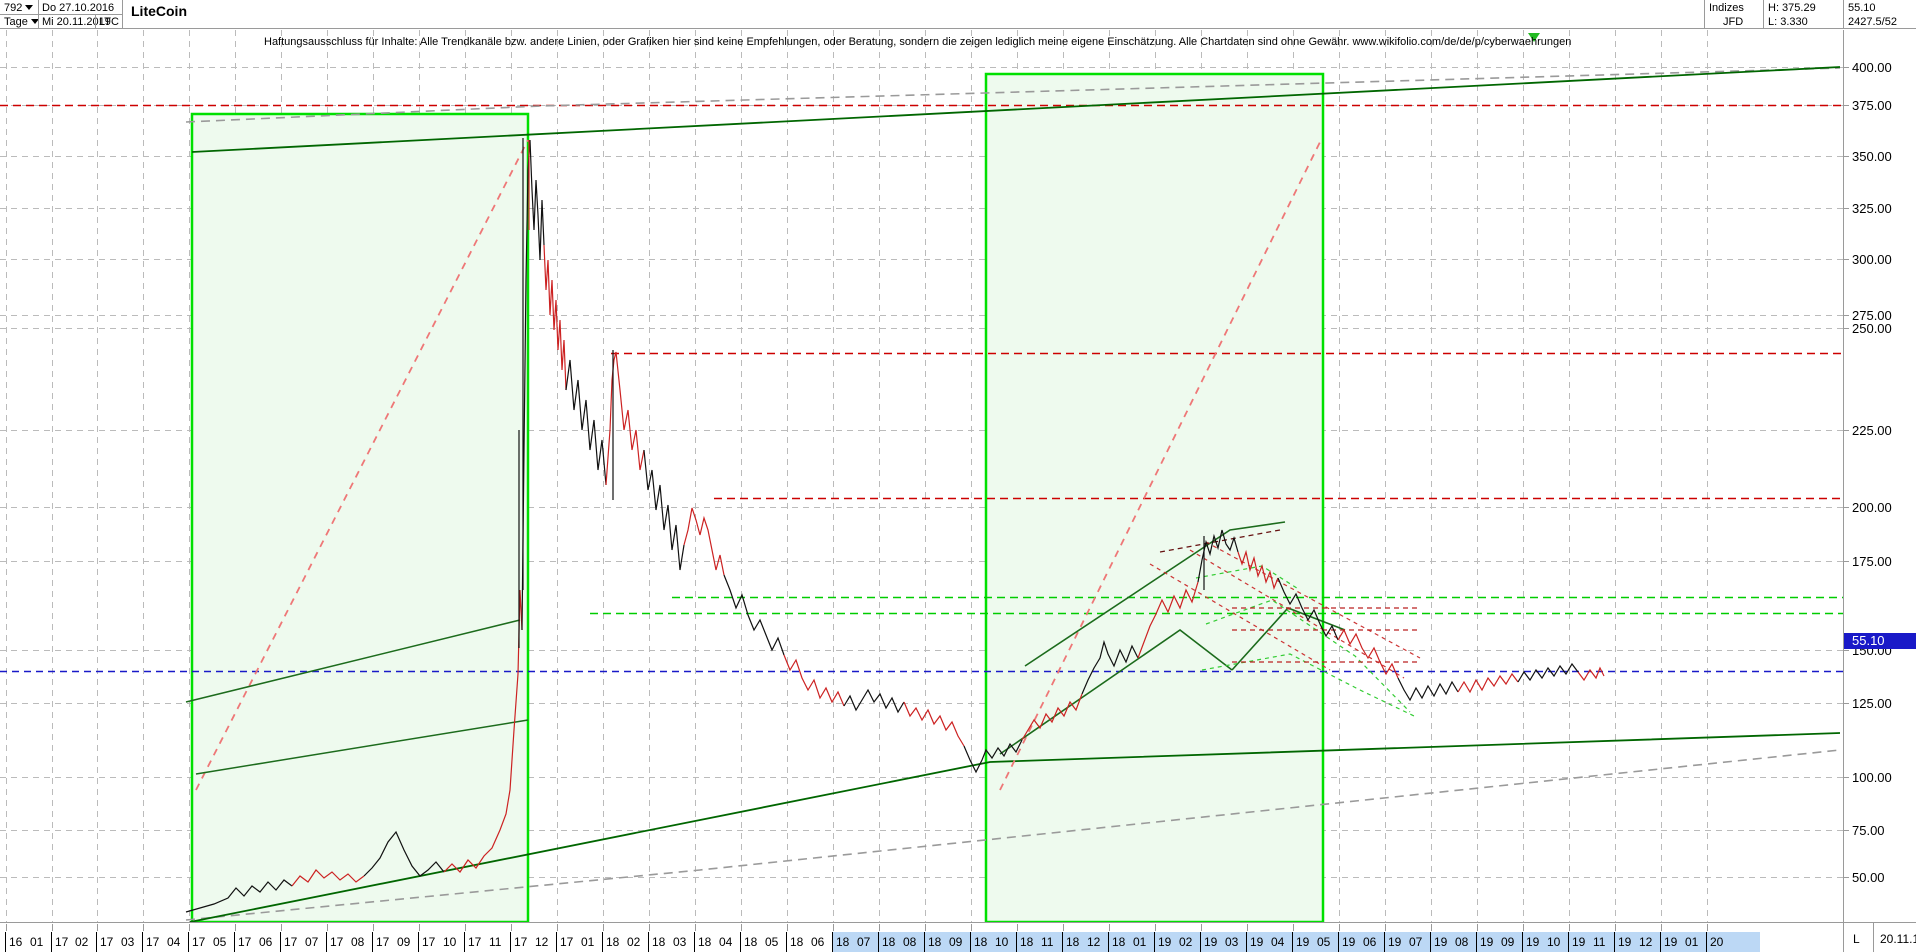 This screenshot has height=952, width=1916. What do you see at coordinates (1872, 328) in the screenshot?
I see `price-label: 250.00` at bounding box center [1872, 328].